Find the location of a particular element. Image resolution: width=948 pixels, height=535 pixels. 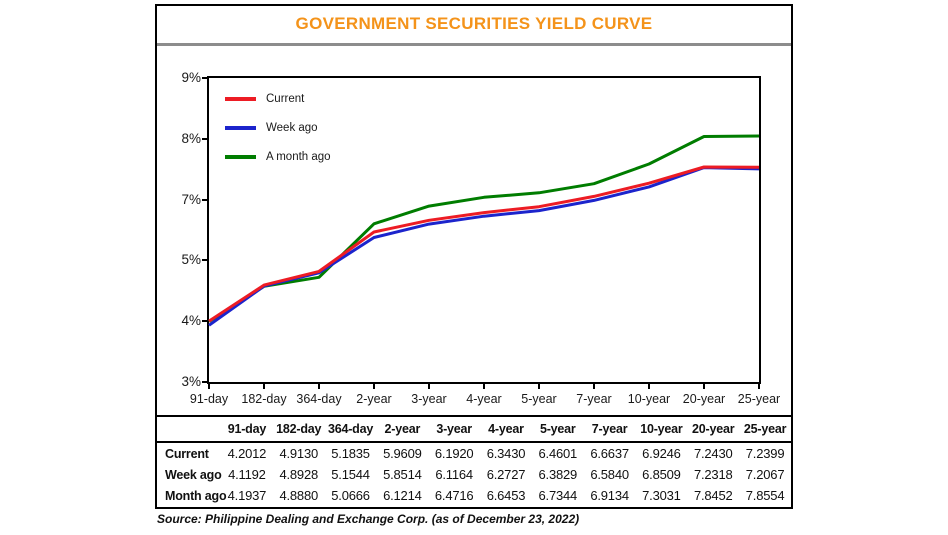

y-tick-label: 4% is located at coordinates (191, 321).